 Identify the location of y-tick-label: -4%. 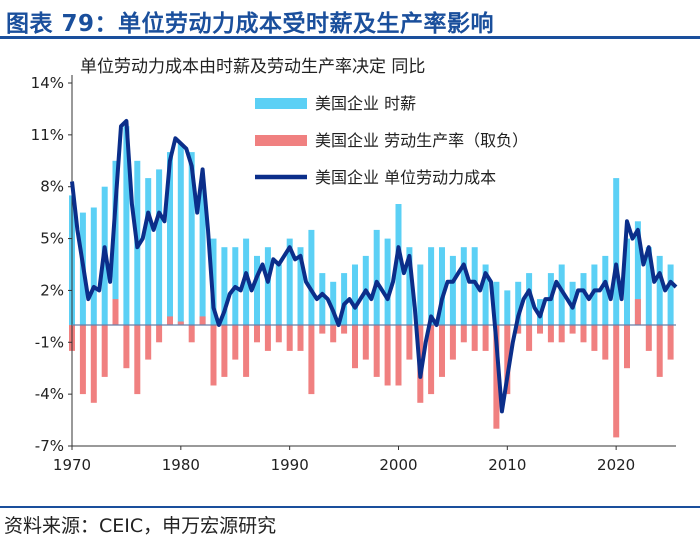
(49, 394).